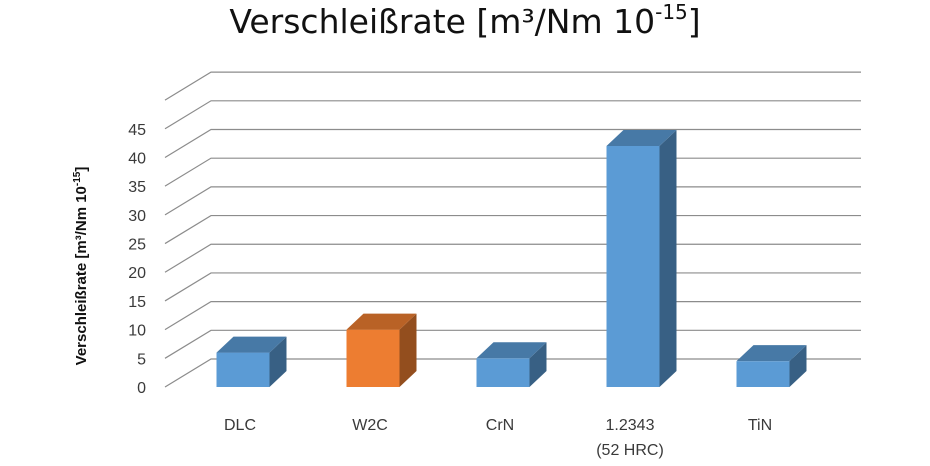  Describe the element at coordinates (137, 216) in the screenshot. I see `y-tick-label: 30` at that location.